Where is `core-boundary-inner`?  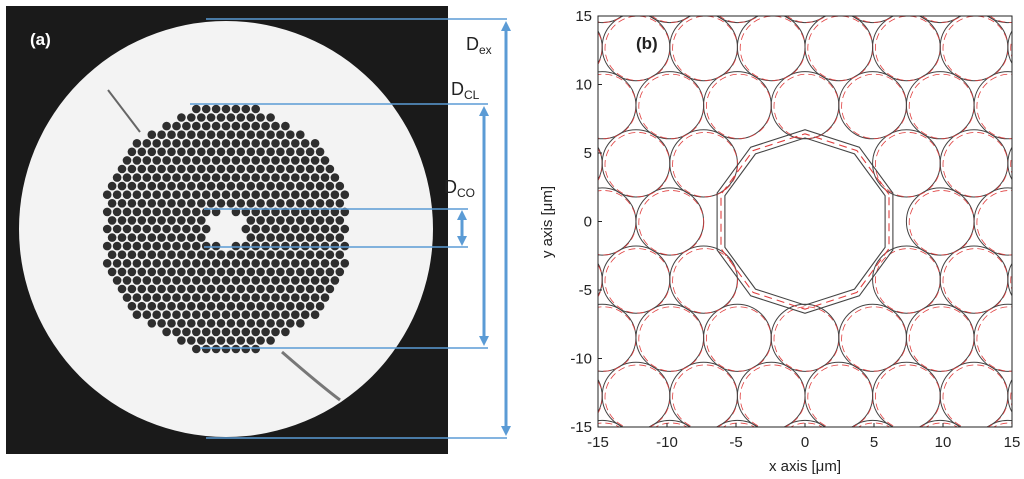
core-boundary-inner is located at coordinates (805, 221).